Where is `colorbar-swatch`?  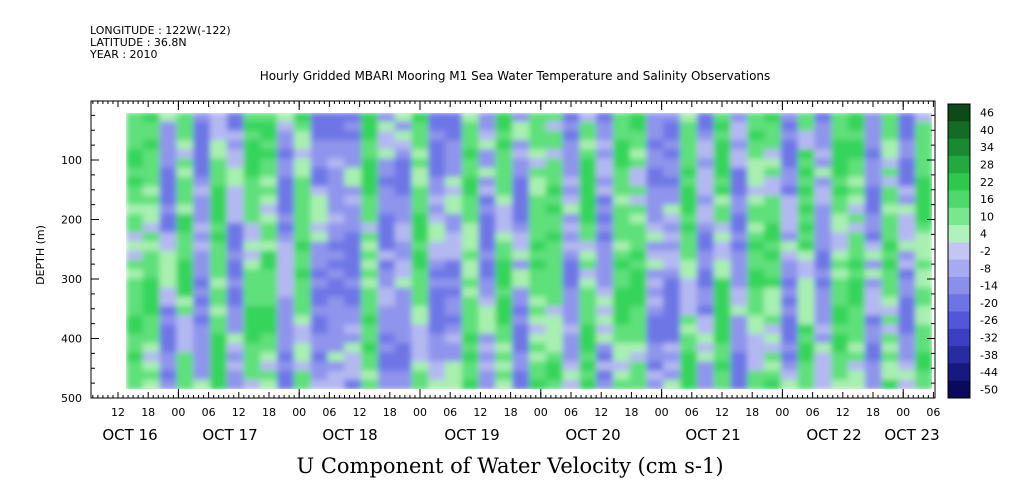
colorbar-swatch is located at coordinates (959, 389).